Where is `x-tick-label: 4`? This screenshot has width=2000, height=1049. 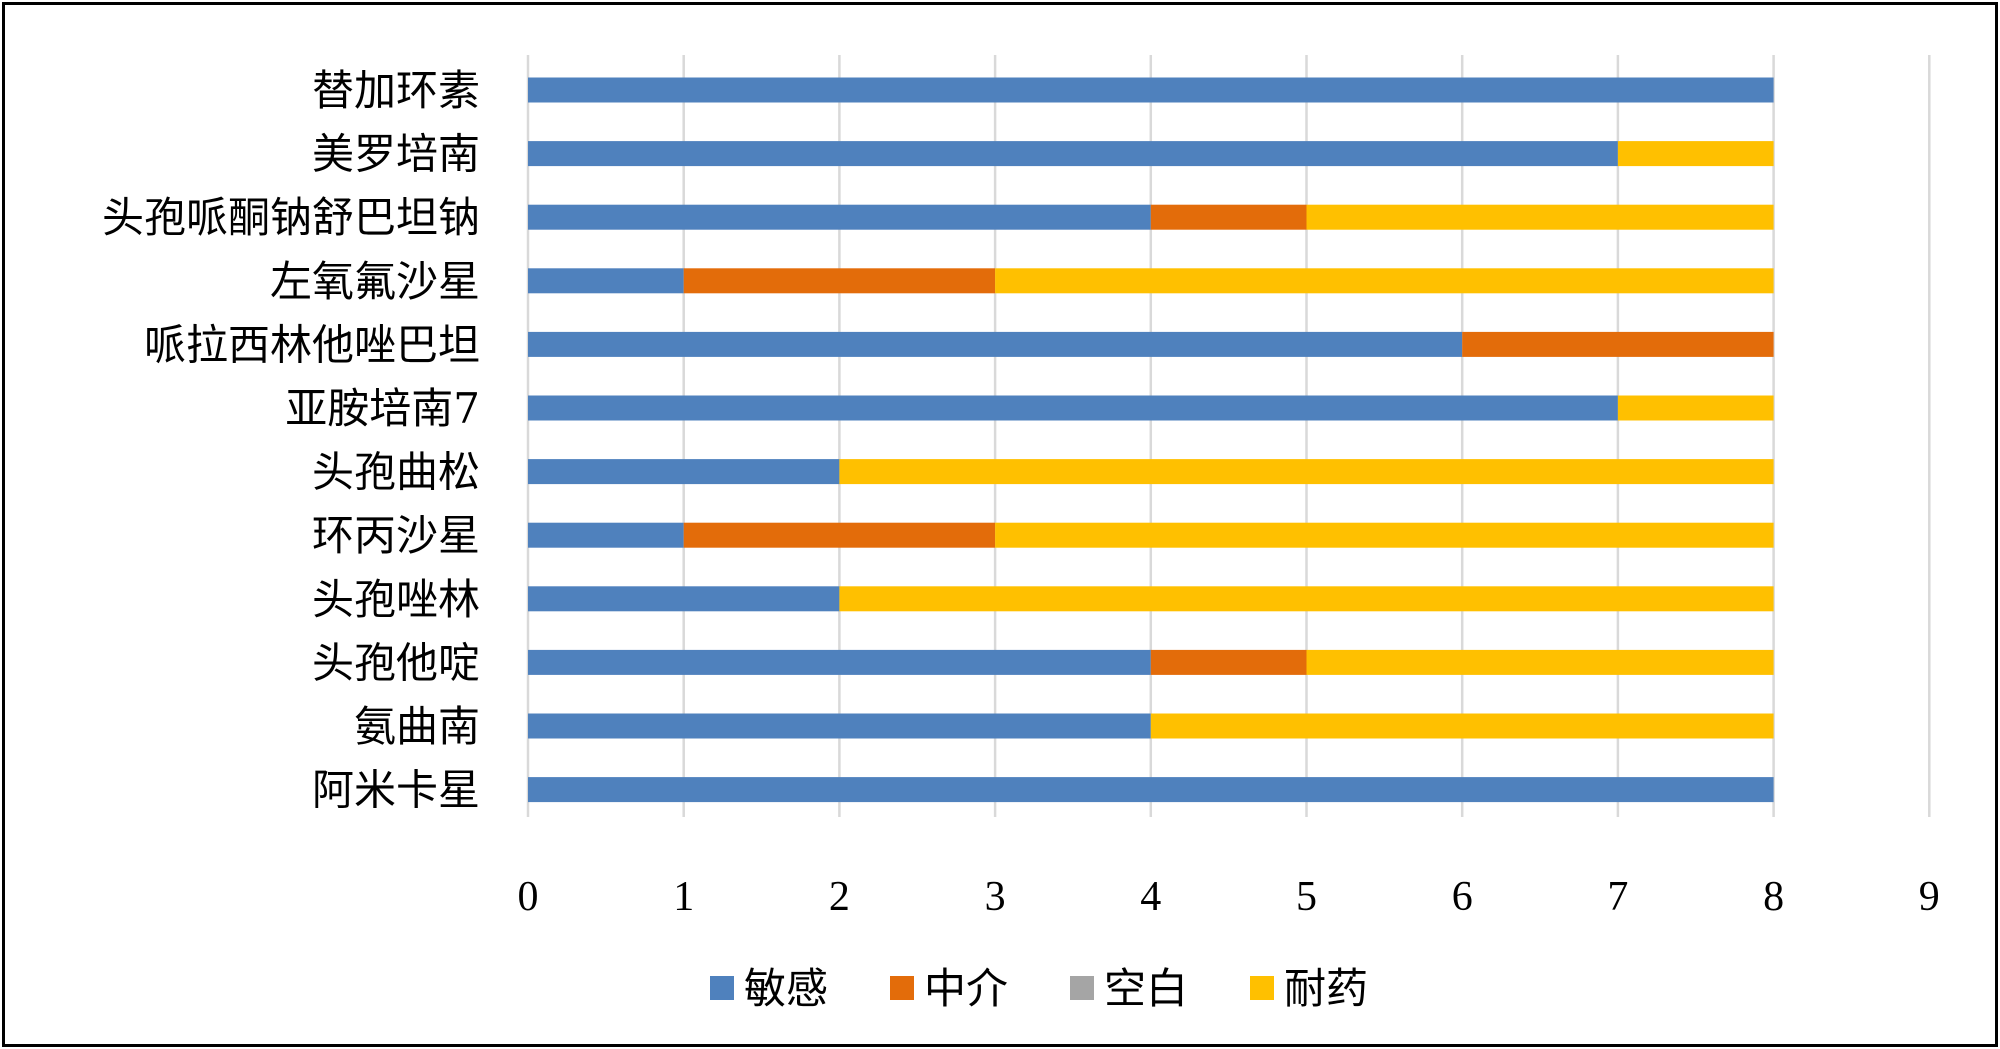 x-tick-label: 4 is located at coordinates (1150, 897).